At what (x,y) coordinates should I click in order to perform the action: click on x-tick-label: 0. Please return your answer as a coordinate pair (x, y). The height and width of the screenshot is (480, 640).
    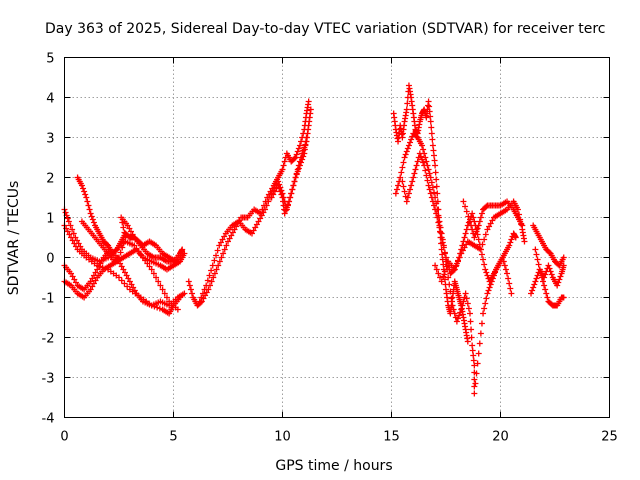
    Looking at the image, I should click on (64, 437).